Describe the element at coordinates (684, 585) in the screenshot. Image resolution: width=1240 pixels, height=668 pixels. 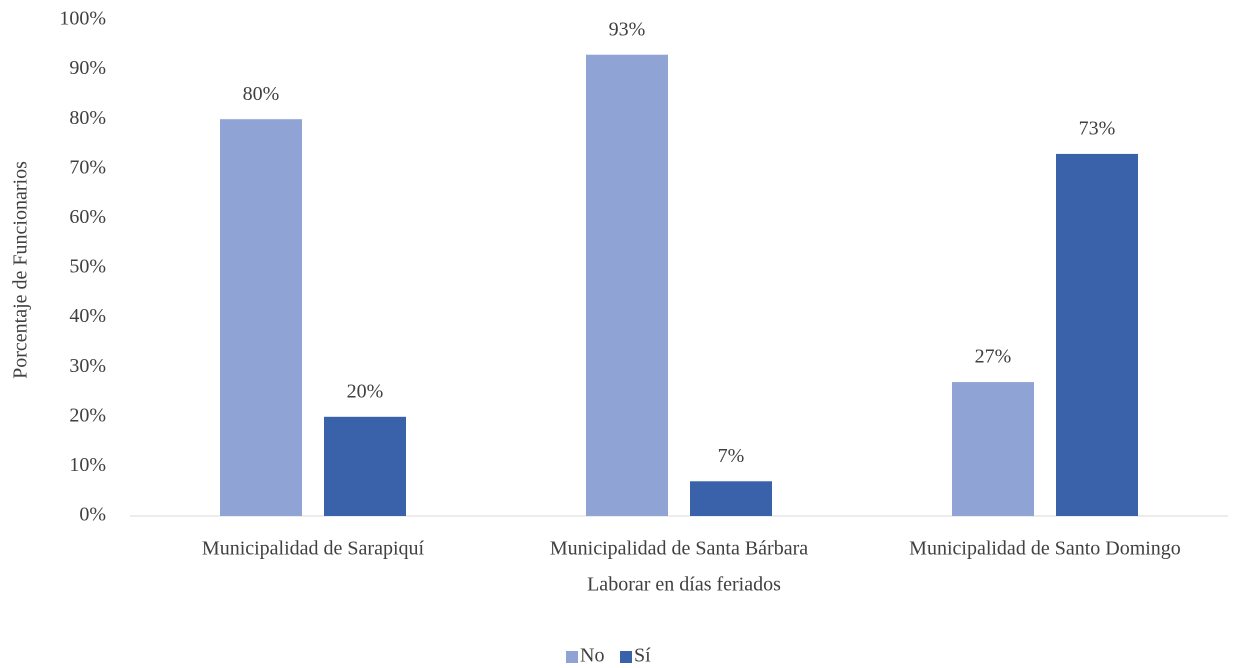
I see `x-axis-title: Laborar en días feriados` at that location.